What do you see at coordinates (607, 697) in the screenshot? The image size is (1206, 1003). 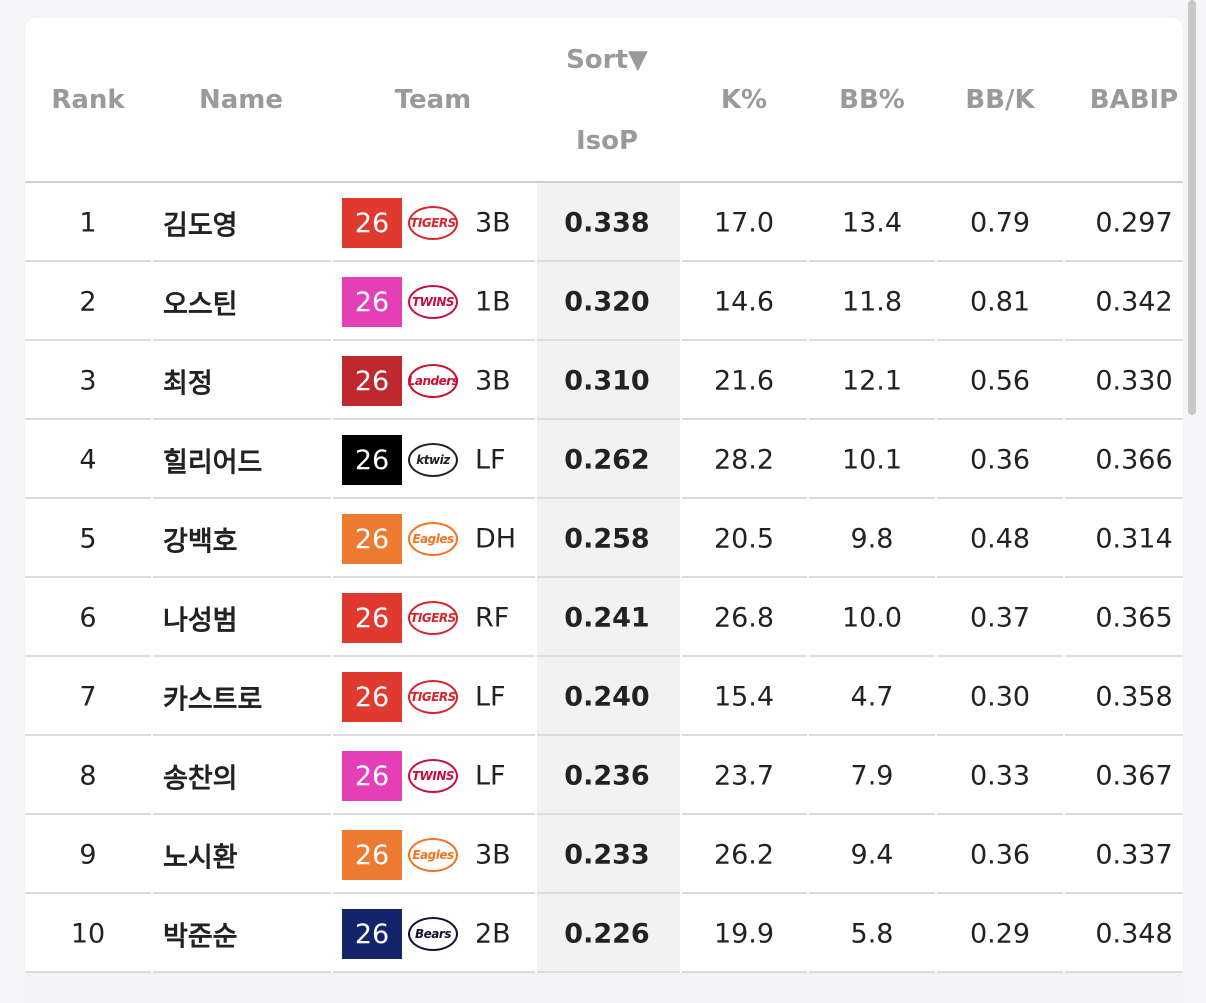 I see `isop: 0.240` at bounding box center [607, 697].